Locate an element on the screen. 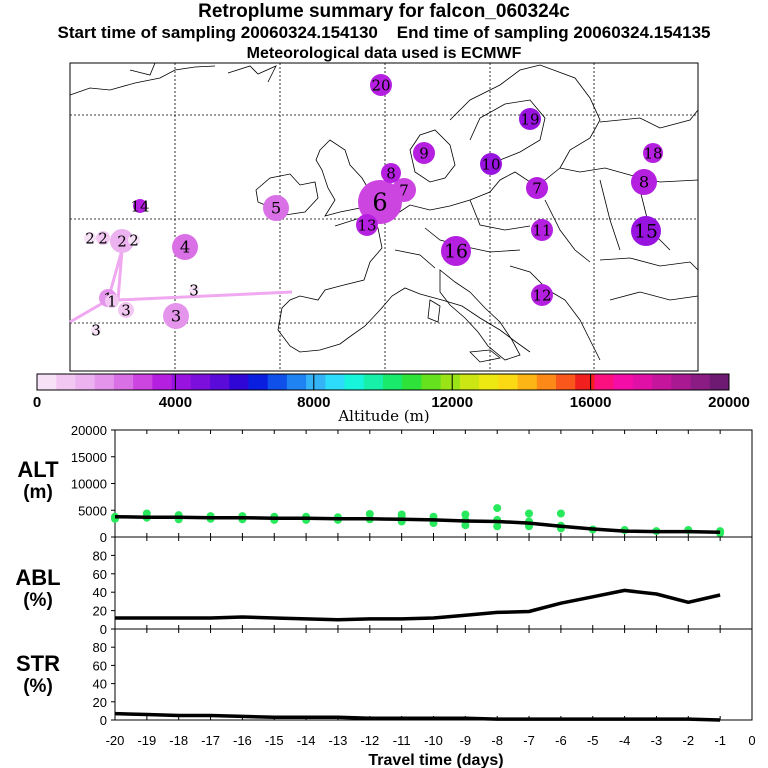 The image size is (768, 768). black-sea-coast is located at coordinates (649, 264).